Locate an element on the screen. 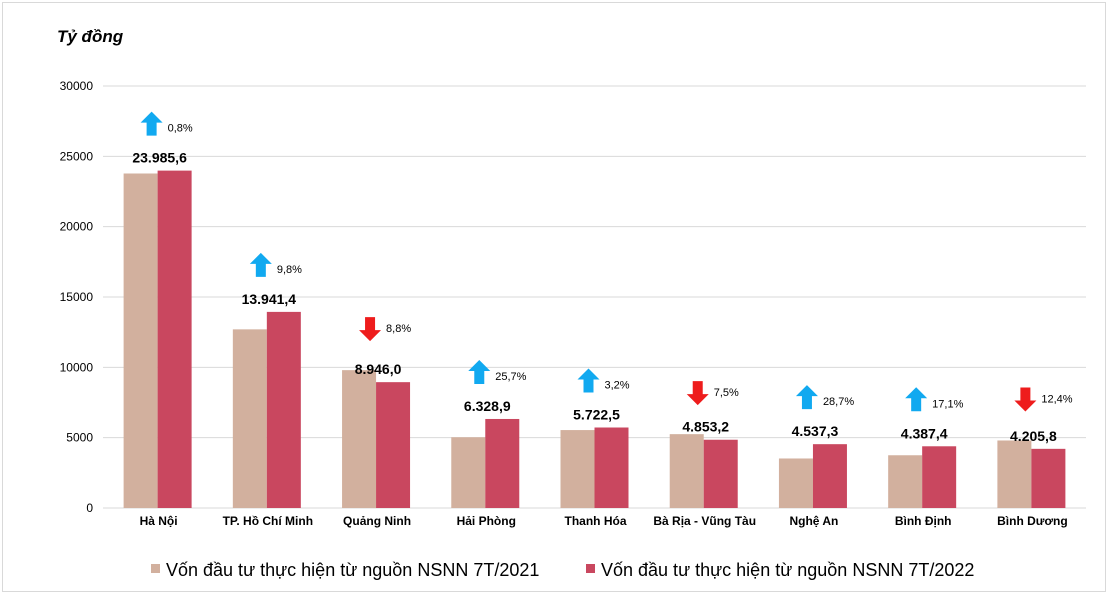 The height and width of the screenshot is (596, 1110). y-tick-label: 30000 is located at coordinates (77, 86).